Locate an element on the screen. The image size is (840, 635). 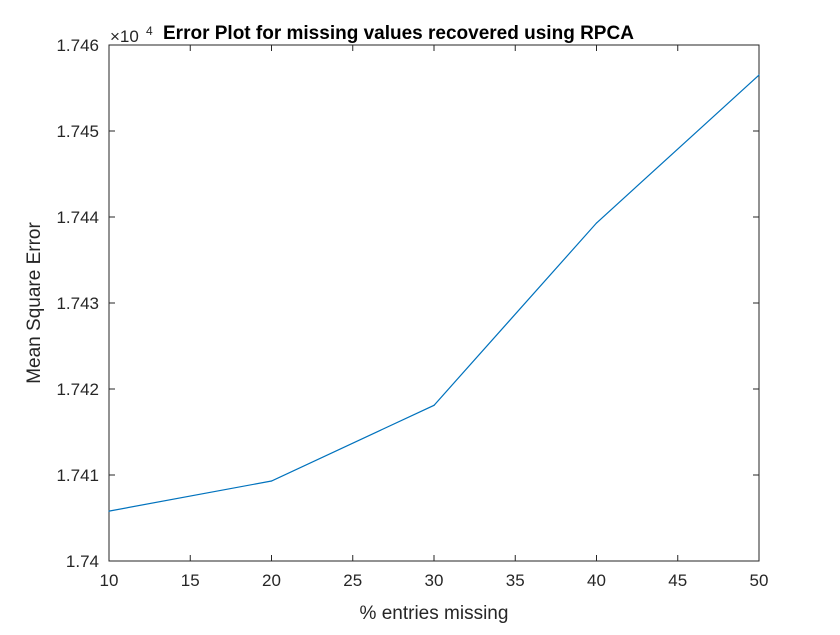
x-tick-label: 35 is located at coordinates (515, 580).